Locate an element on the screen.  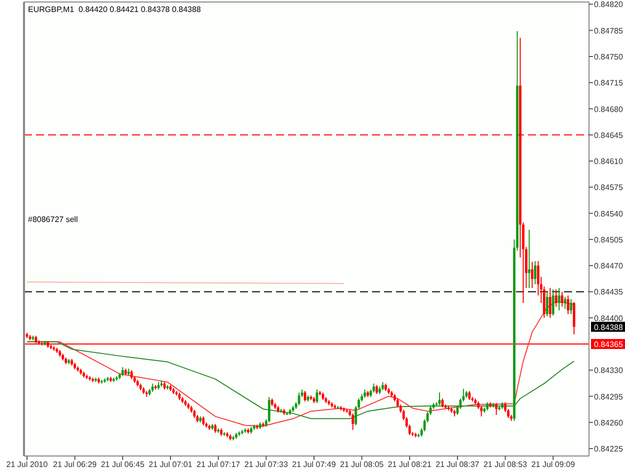
y-tick-label: 0.84225 is located at coordinates (609, 449).